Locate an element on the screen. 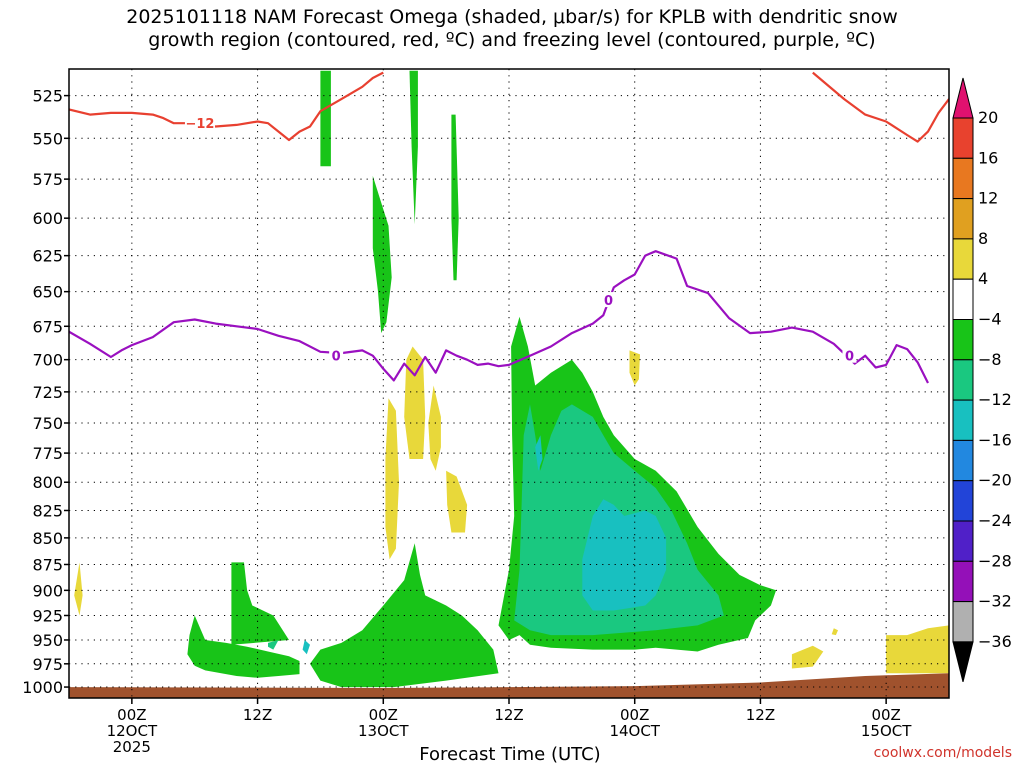 This screenshot has width=1024, height=768. x-tick-label-72-1: 15OCT is located at coordinates (886, 731).